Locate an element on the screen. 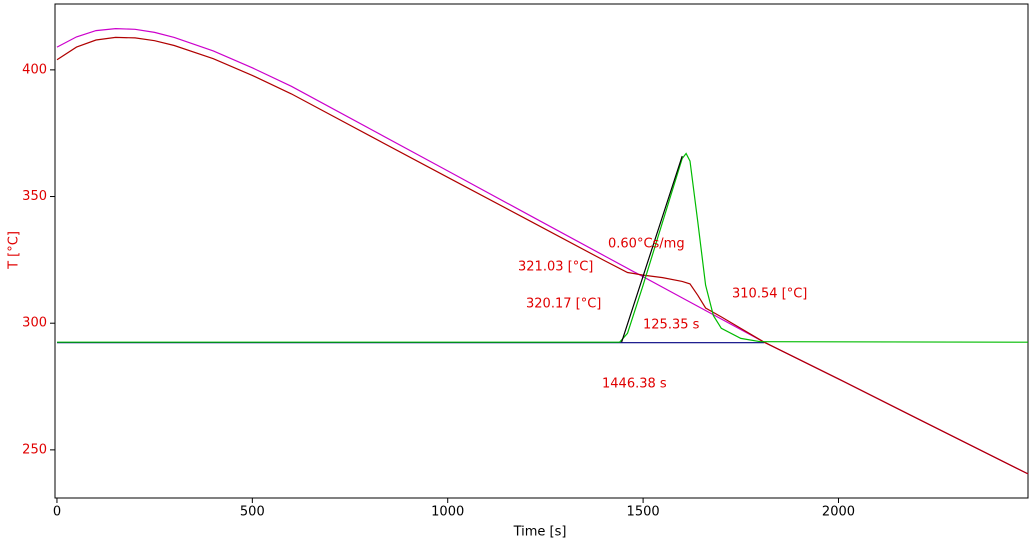  annotation: 1446.38 s is located at coordinates (634, 384).